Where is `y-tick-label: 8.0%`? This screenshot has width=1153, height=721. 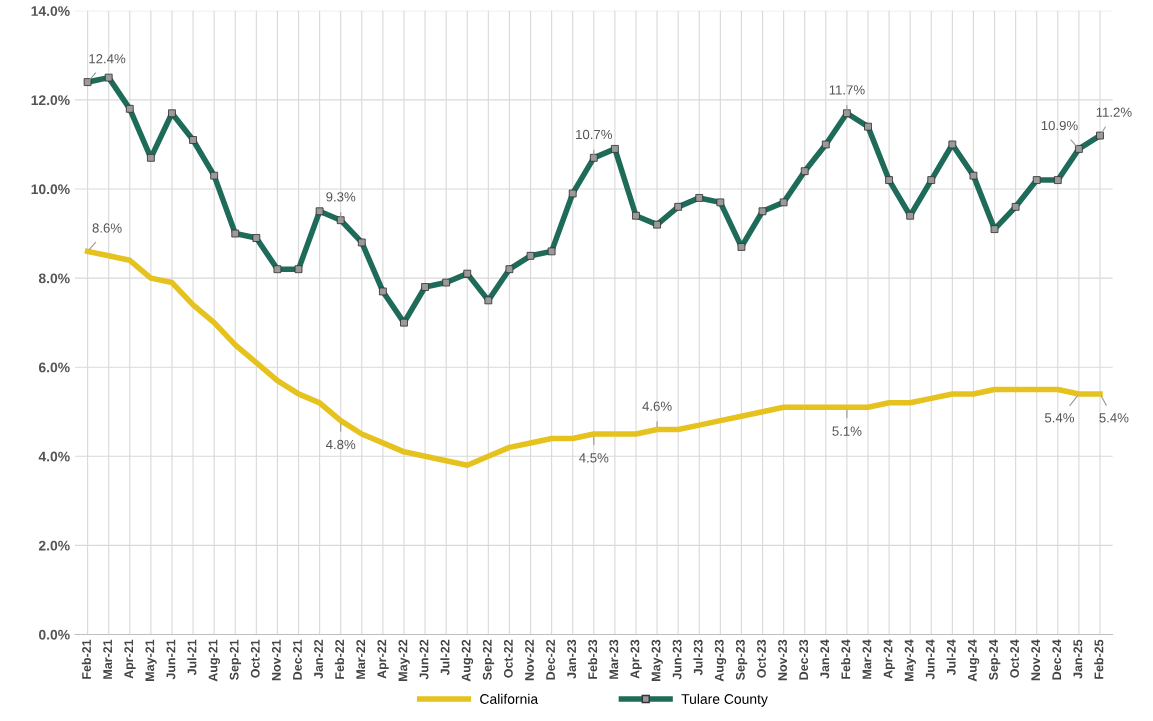 y-tick-label: 8.0% is located at coordinates (54, 278).